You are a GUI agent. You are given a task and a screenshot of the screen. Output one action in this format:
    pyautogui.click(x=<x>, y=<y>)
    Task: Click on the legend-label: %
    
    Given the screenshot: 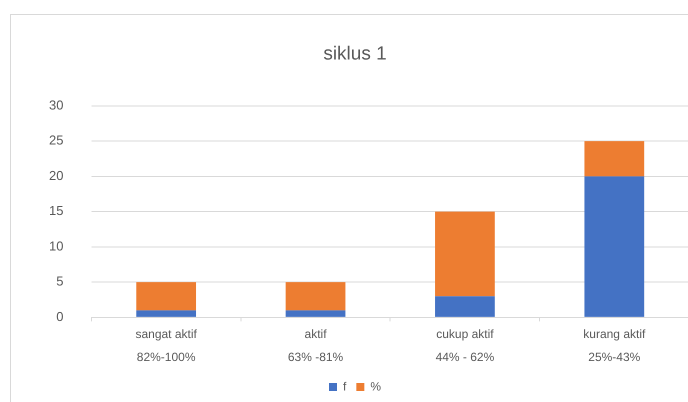 What is the action you would take?
    pyautogui.click(x=376, y=386)
    